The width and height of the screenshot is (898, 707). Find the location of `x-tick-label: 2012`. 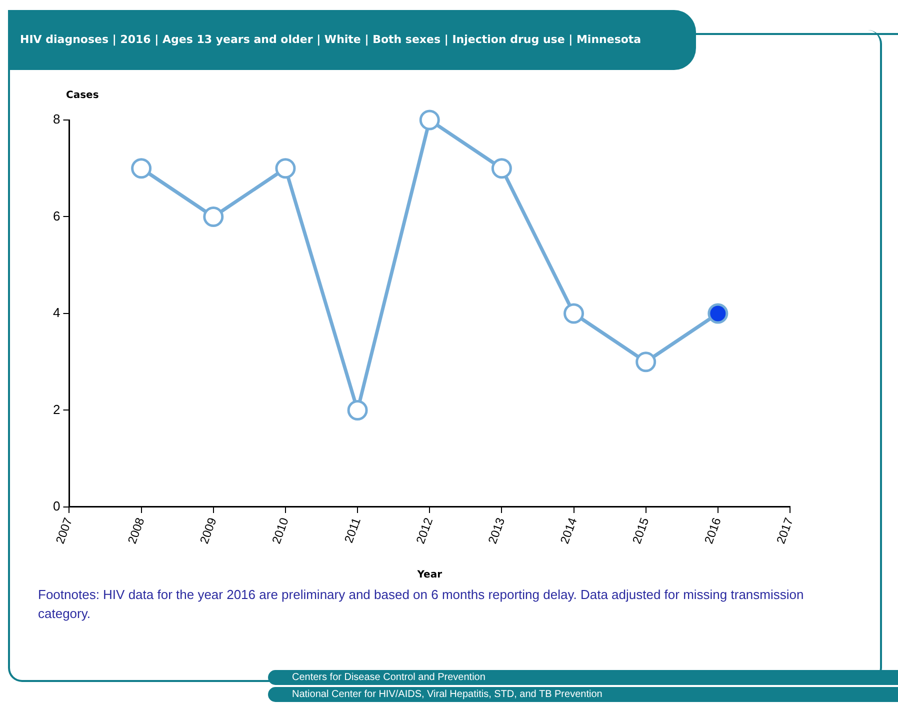

x-tick-label: 2012 is located at coordinates (424, 531).